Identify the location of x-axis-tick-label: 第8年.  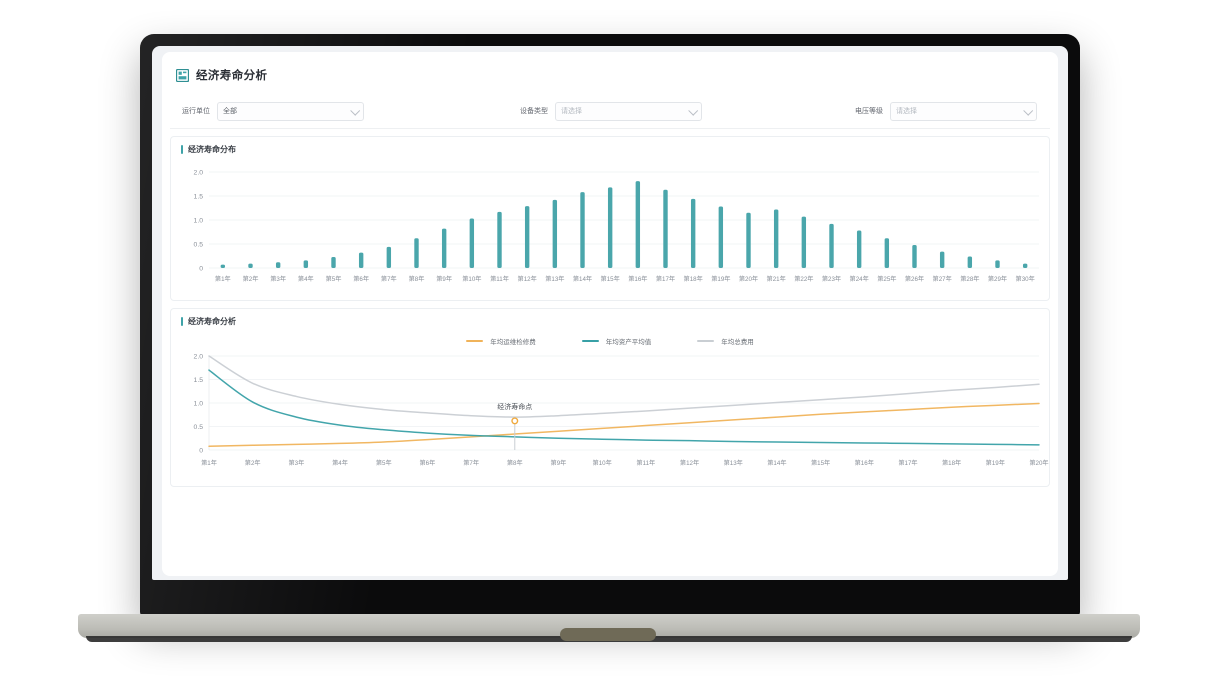
(417, 279).